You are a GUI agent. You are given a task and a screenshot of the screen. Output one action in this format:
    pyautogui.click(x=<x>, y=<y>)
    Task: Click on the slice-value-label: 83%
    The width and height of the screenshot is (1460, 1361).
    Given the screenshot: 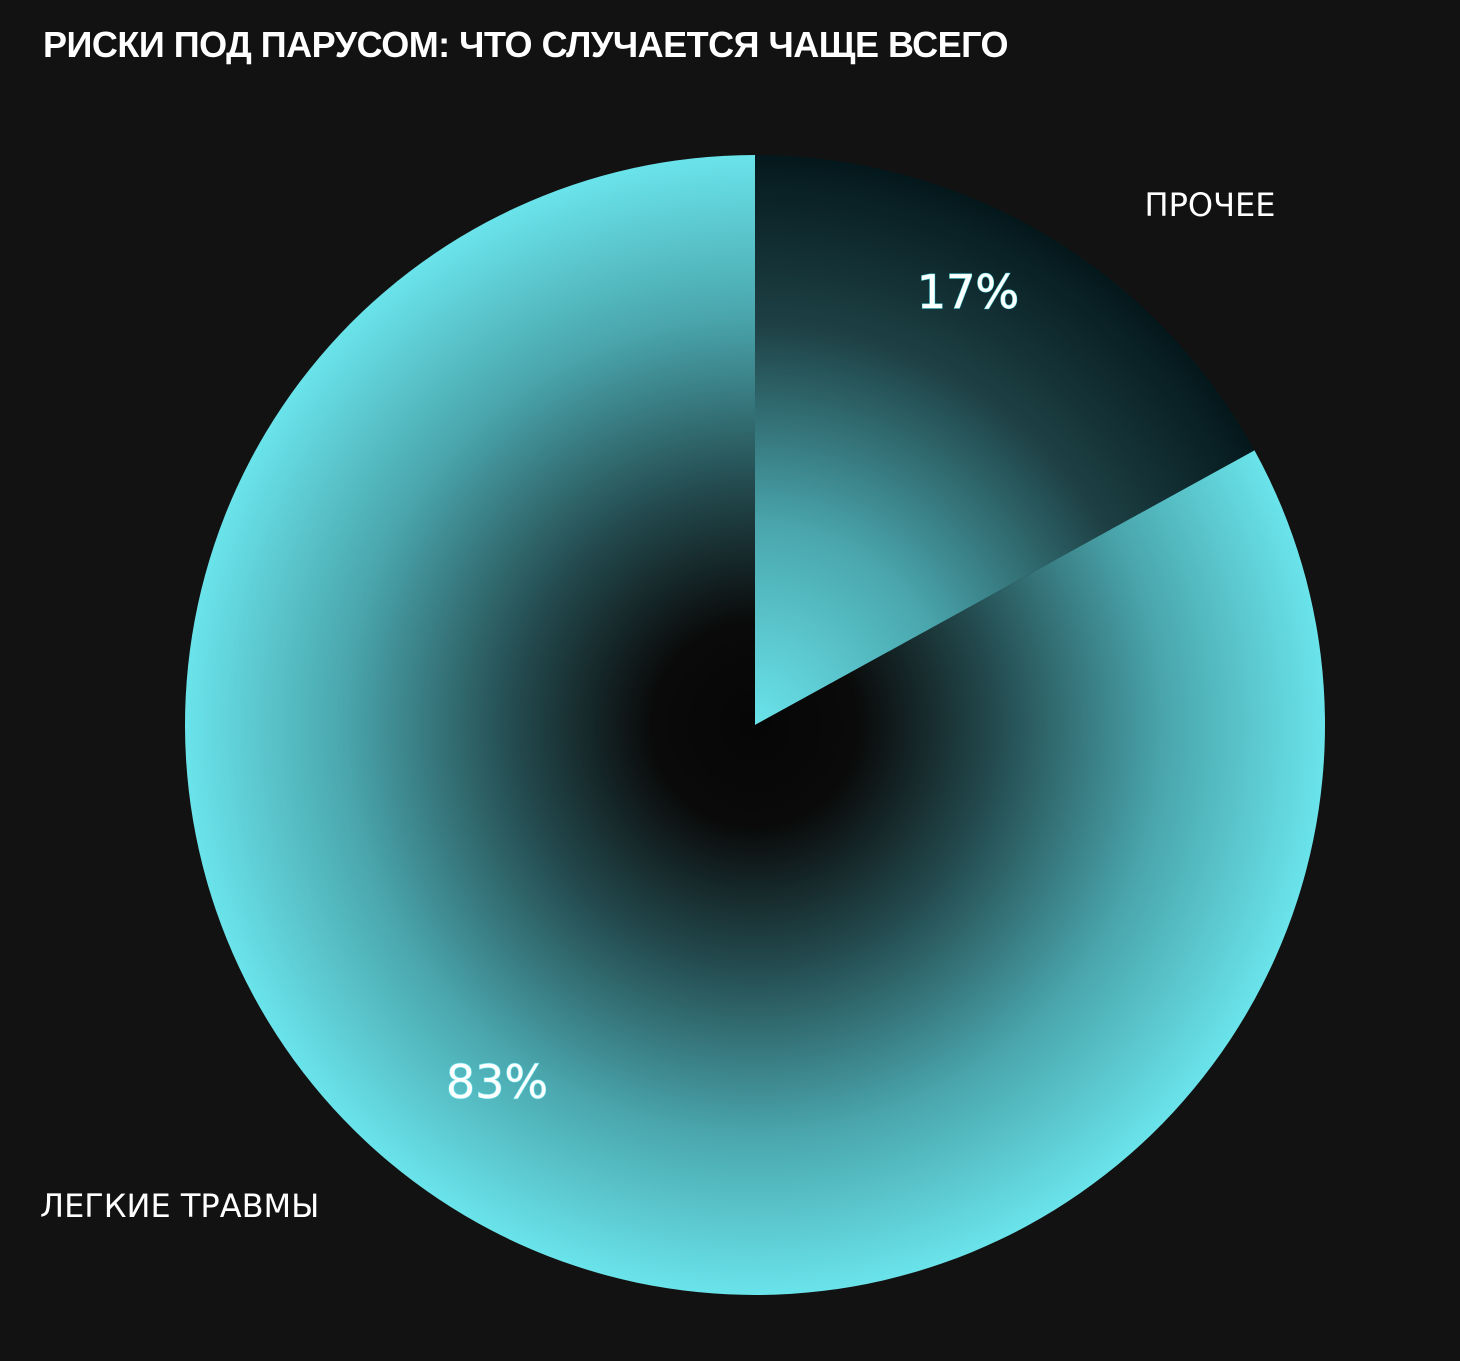 What is the action you would take?
    pyautogui.click(x=497, y=1082)
    